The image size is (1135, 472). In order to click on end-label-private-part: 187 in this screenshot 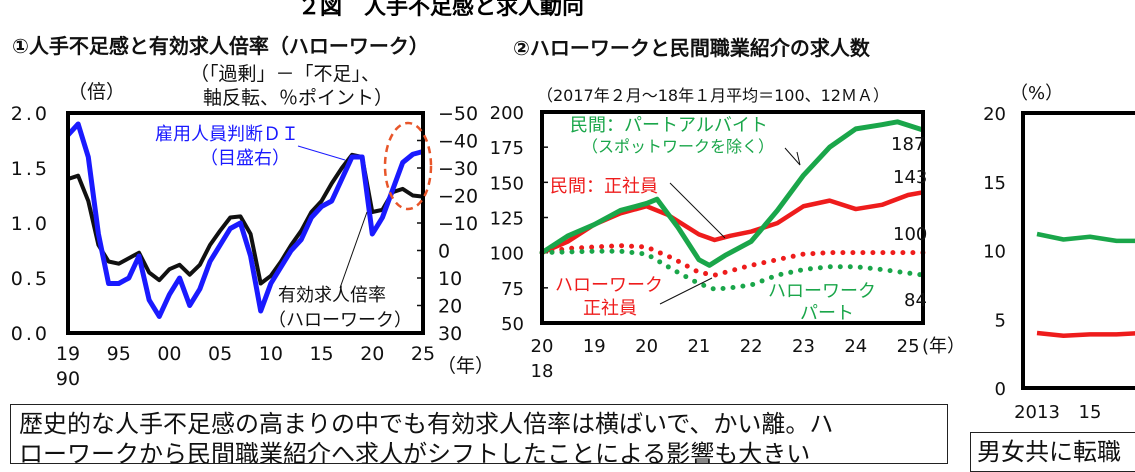, I will do `click(908, 144)`.